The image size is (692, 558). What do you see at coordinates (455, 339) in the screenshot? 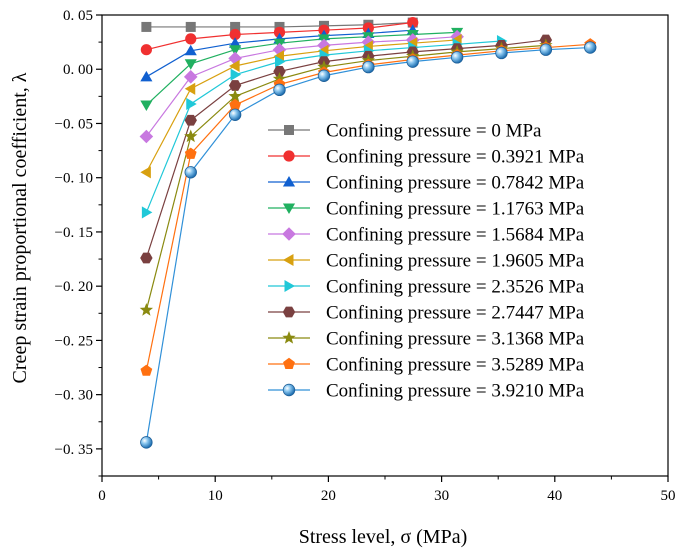
I see `legend-label: Confining pressure = 3.1368 MPa` at bounding box center [455, 339].